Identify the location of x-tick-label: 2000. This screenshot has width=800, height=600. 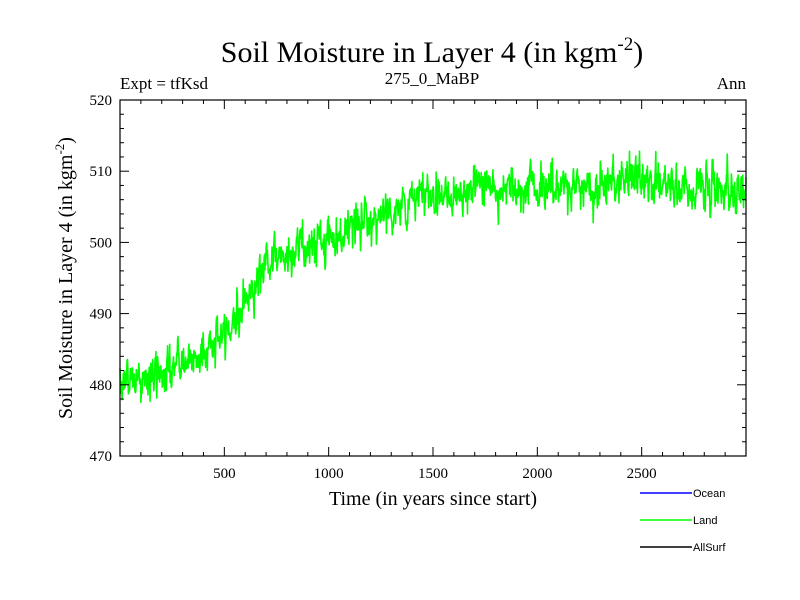
(537, 474).